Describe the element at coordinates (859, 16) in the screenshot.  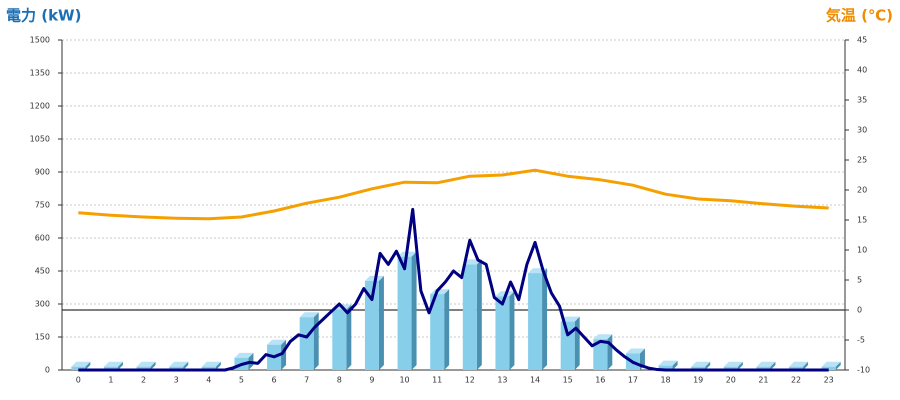
I see `y2-axis-title: 気温 (℃)` at that location.